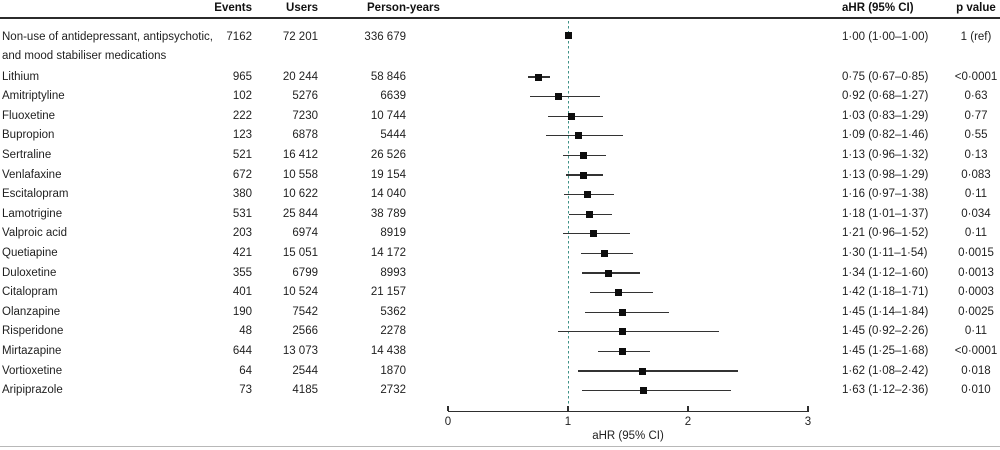  I want to click on p-value: 0·63, so click(976, 96).